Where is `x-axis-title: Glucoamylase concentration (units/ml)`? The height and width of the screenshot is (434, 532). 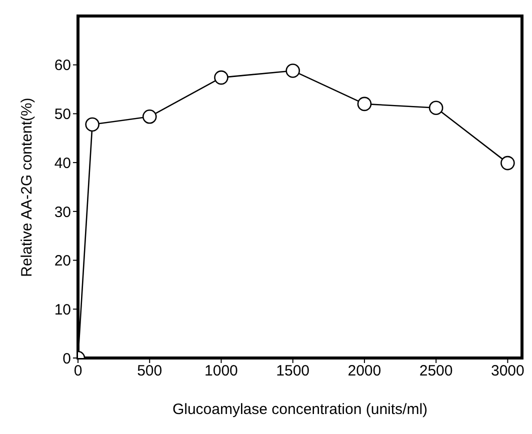 x-axis-title: Glucoamylase concentration (units/ml) is located at coordinates (300, 409).